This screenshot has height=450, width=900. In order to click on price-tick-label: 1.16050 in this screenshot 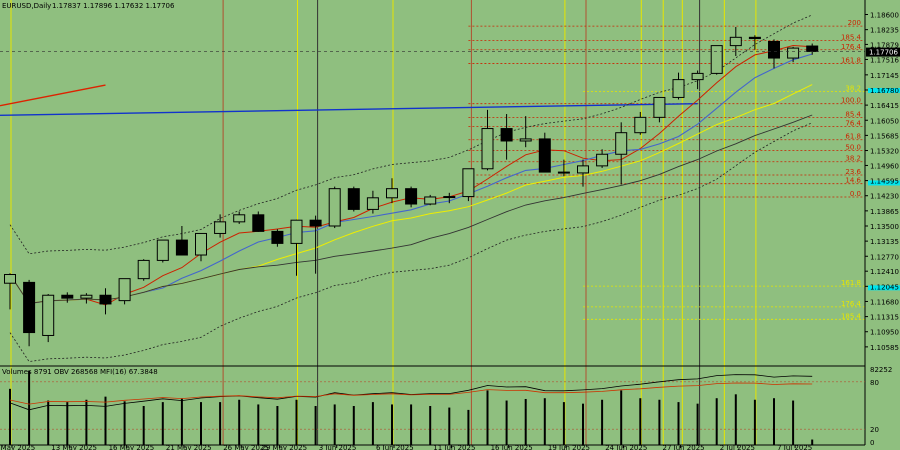, I will do `click(884, 121)`.